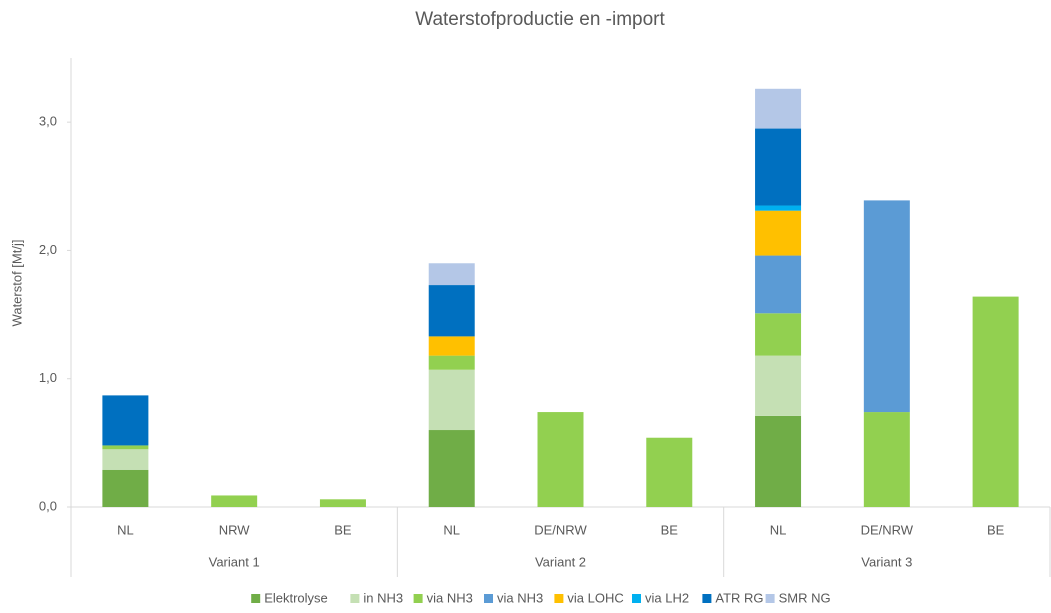 The width and height of the screenshot is (1051, 613). What do you see at coordinates (48, 377) in the screenshot?
I see `y-tick-label: 1,0` at bounding box center [48, 377].